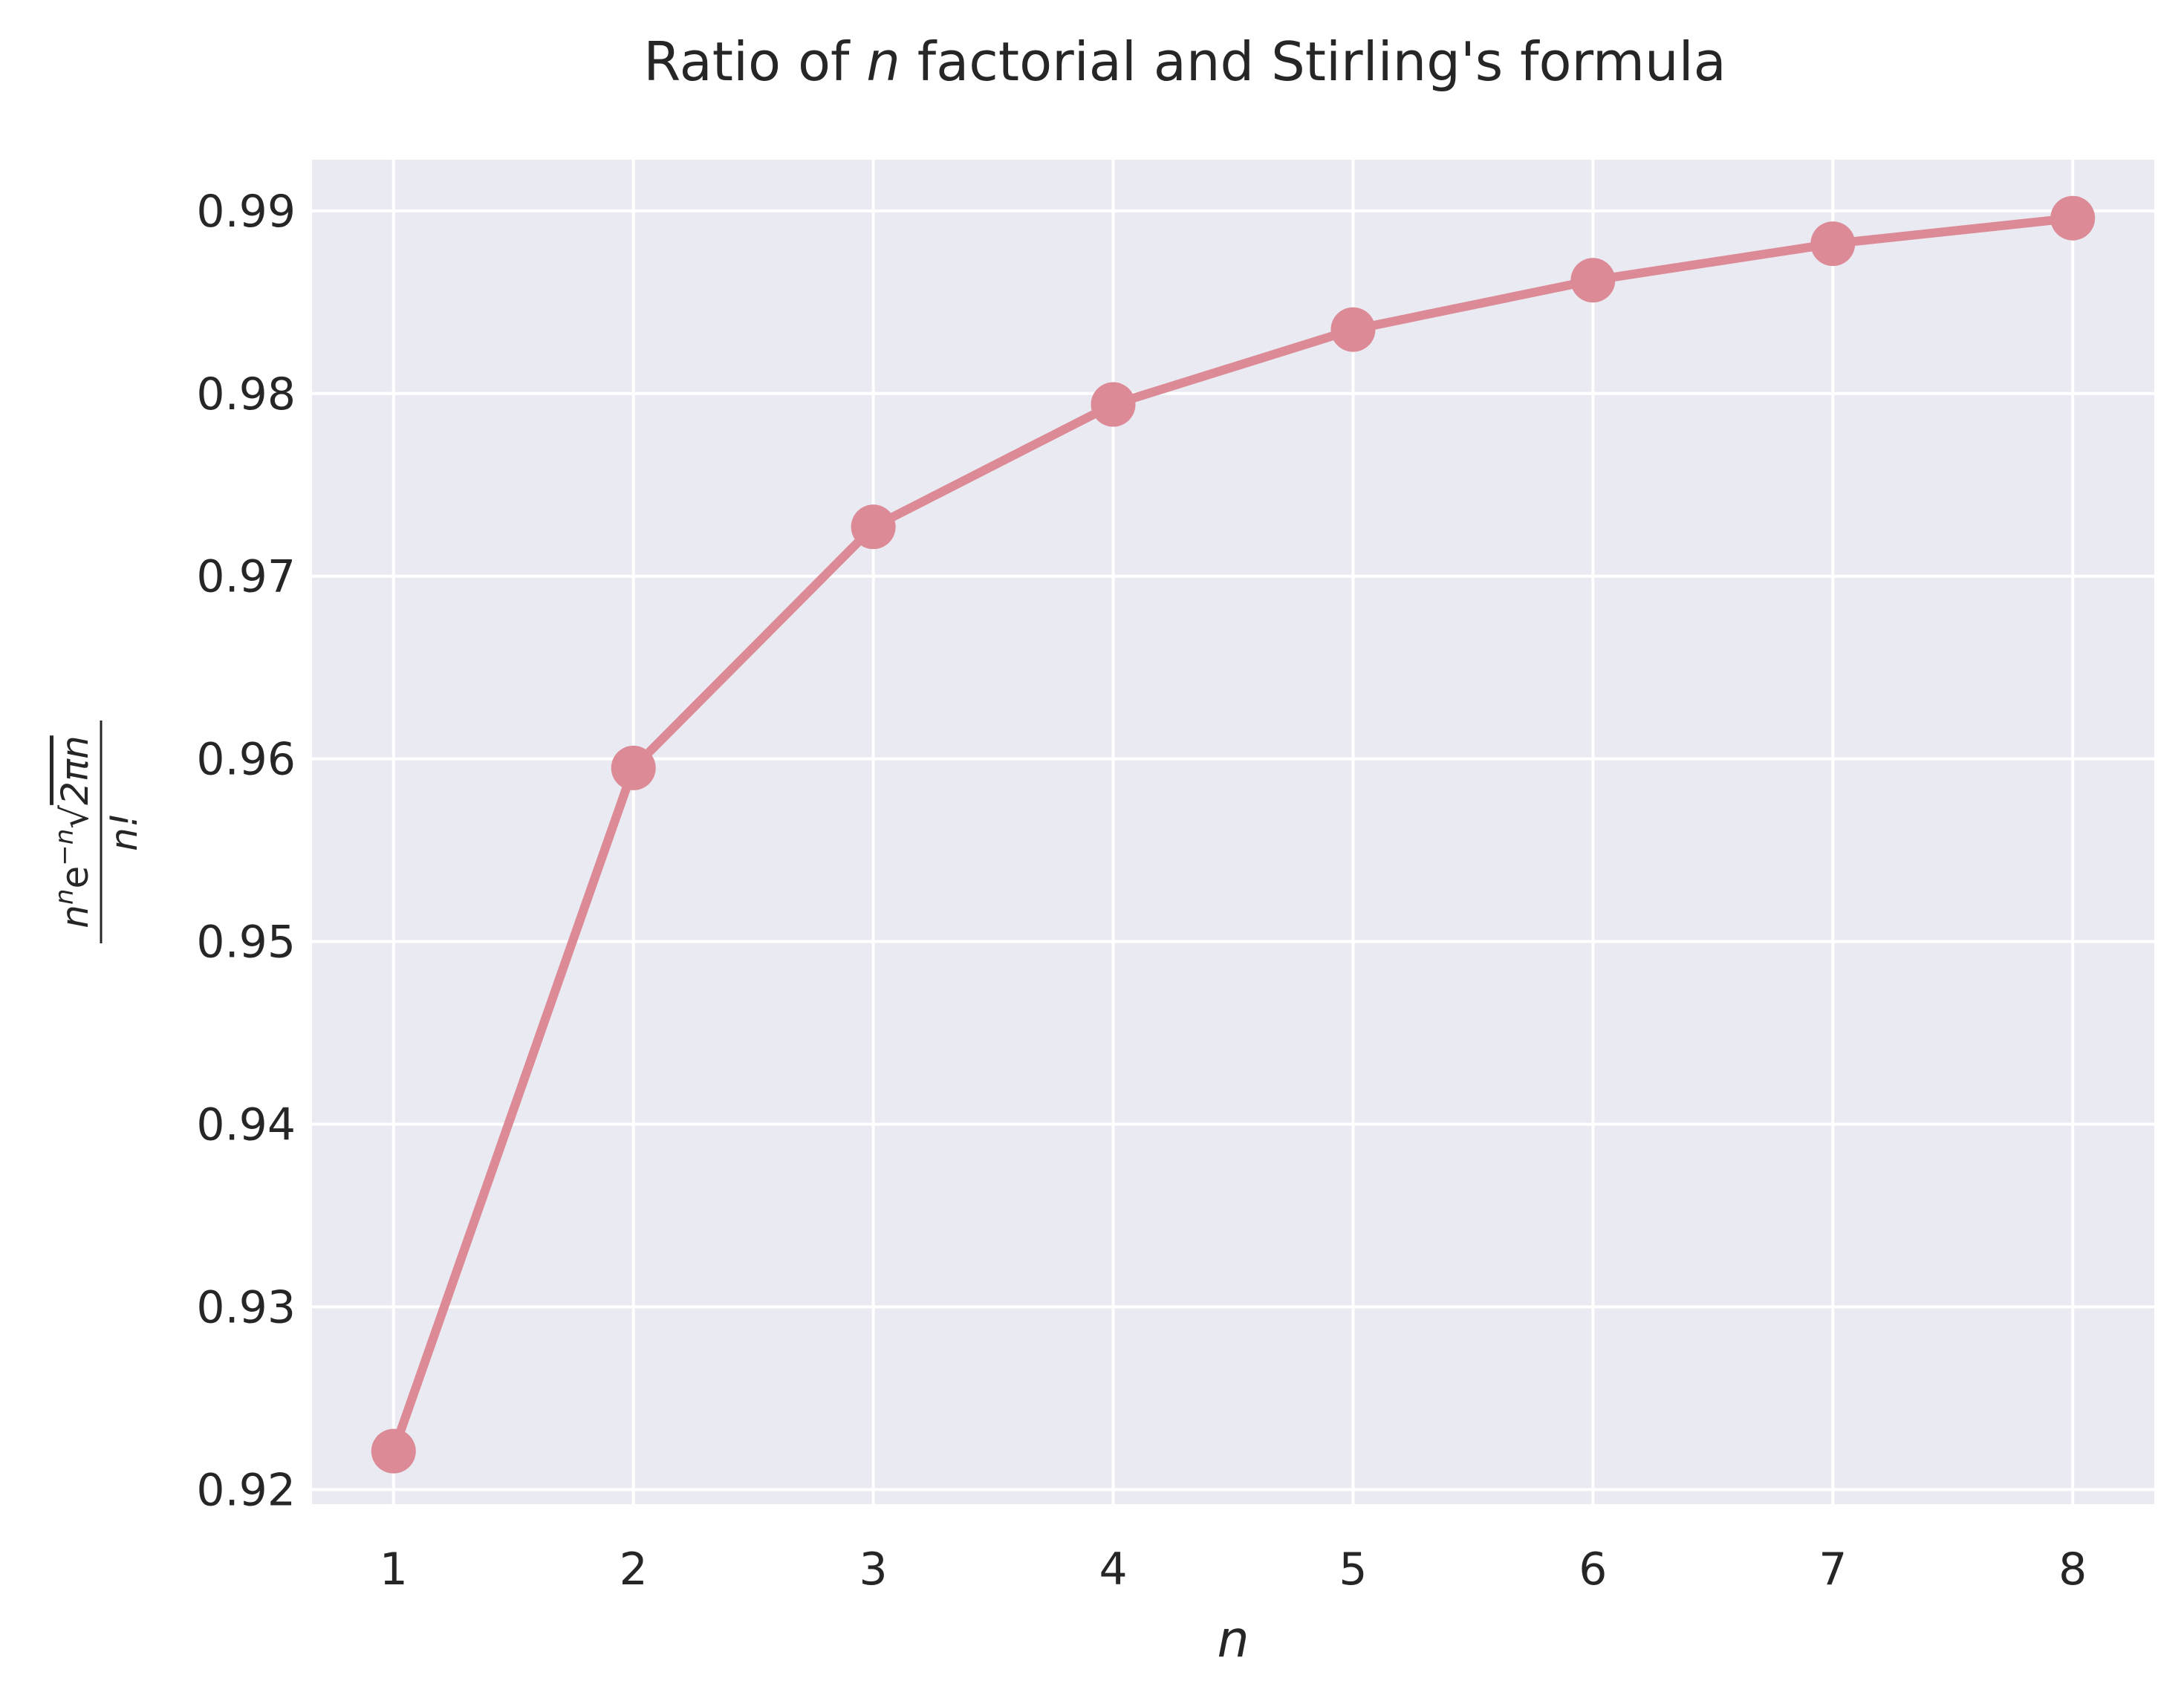 This screenshot has width=2184, height=1698. What do you see at coordinates (1833, 1569) in the screenshot?
I see `x-tick-label: 7` at bounding box center [1833, 1569].